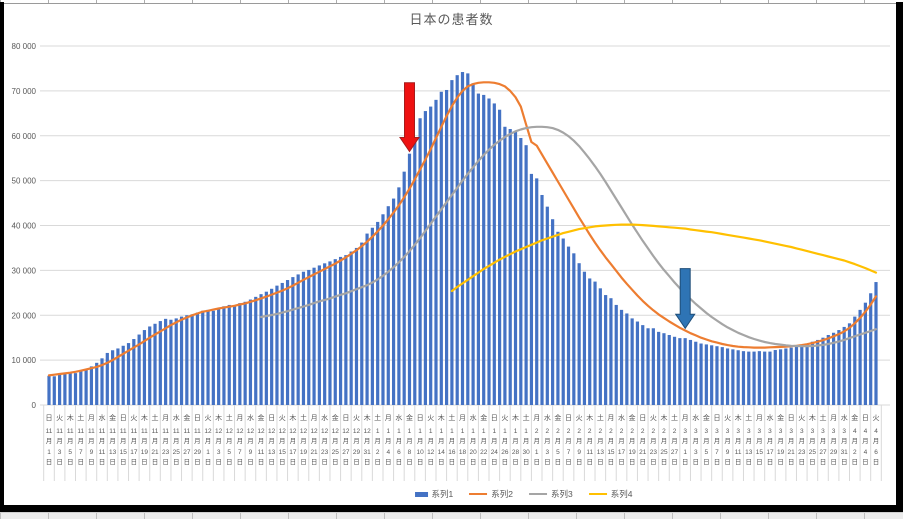 Image resolution: width=903 pixels, height=519 pixels. What do you see at coordinates (70, 452) in the screenshot?
I see `x-axis-tick-label: 5` at bounding box center [70, 452].